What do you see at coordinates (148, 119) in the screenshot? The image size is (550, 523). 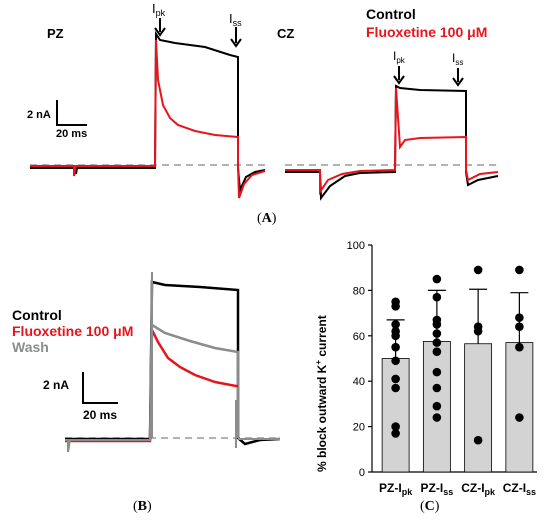 I see `pz-fluoxetine-trace` at bounding box center [148, 119].